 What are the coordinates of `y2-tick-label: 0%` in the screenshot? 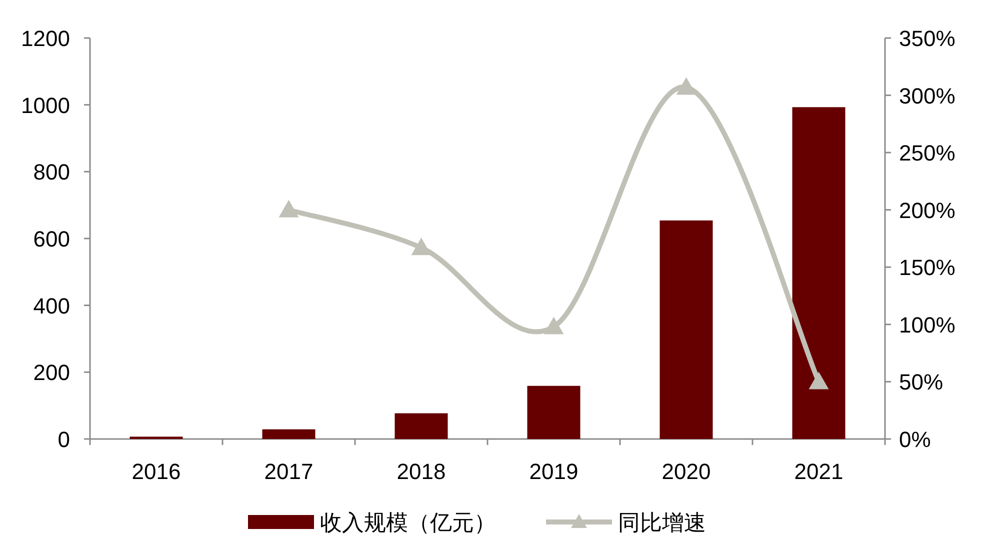 It's located at (915, 439).